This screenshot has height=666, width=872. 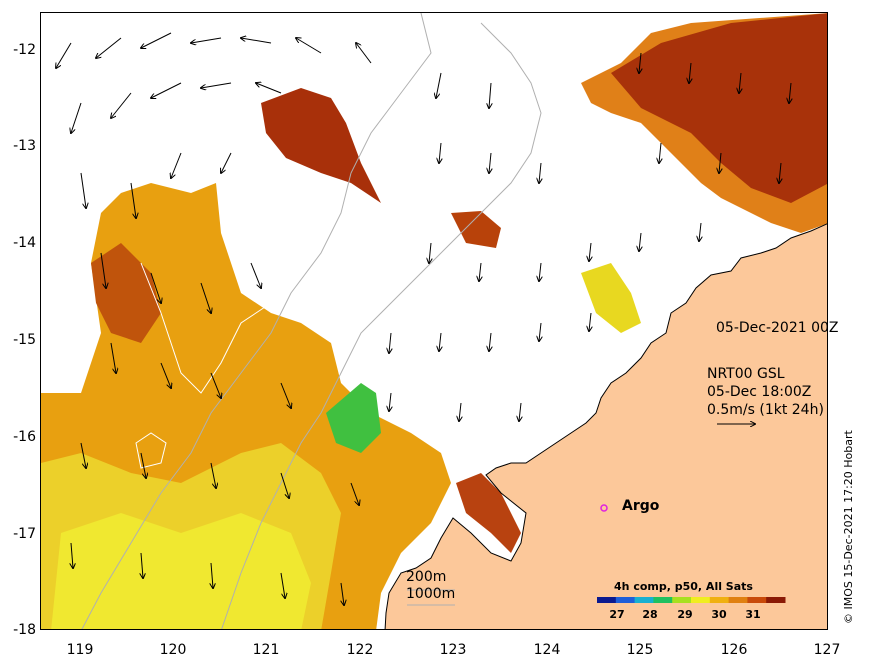 What do you see at coordinates (181, 571) in the screenshot?
I see `sst-southwest-yellow-band` at bounding box center [181, 571].